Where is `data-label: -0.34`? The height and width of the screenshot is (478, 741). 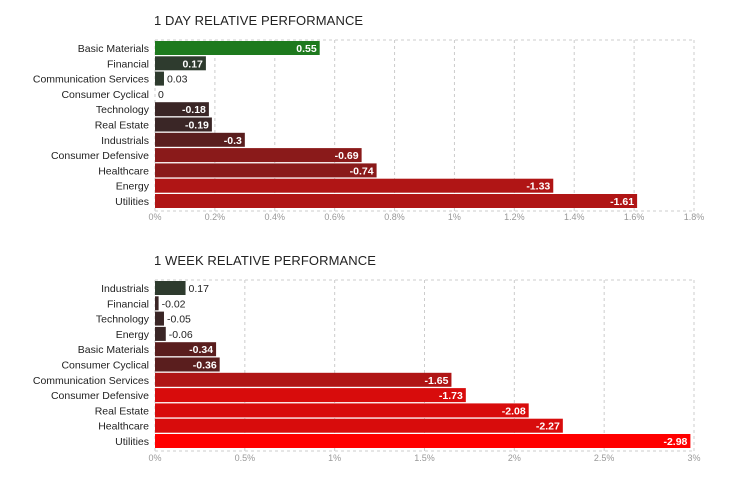 data-label: -0.34 is located at coordinates (201, 350).